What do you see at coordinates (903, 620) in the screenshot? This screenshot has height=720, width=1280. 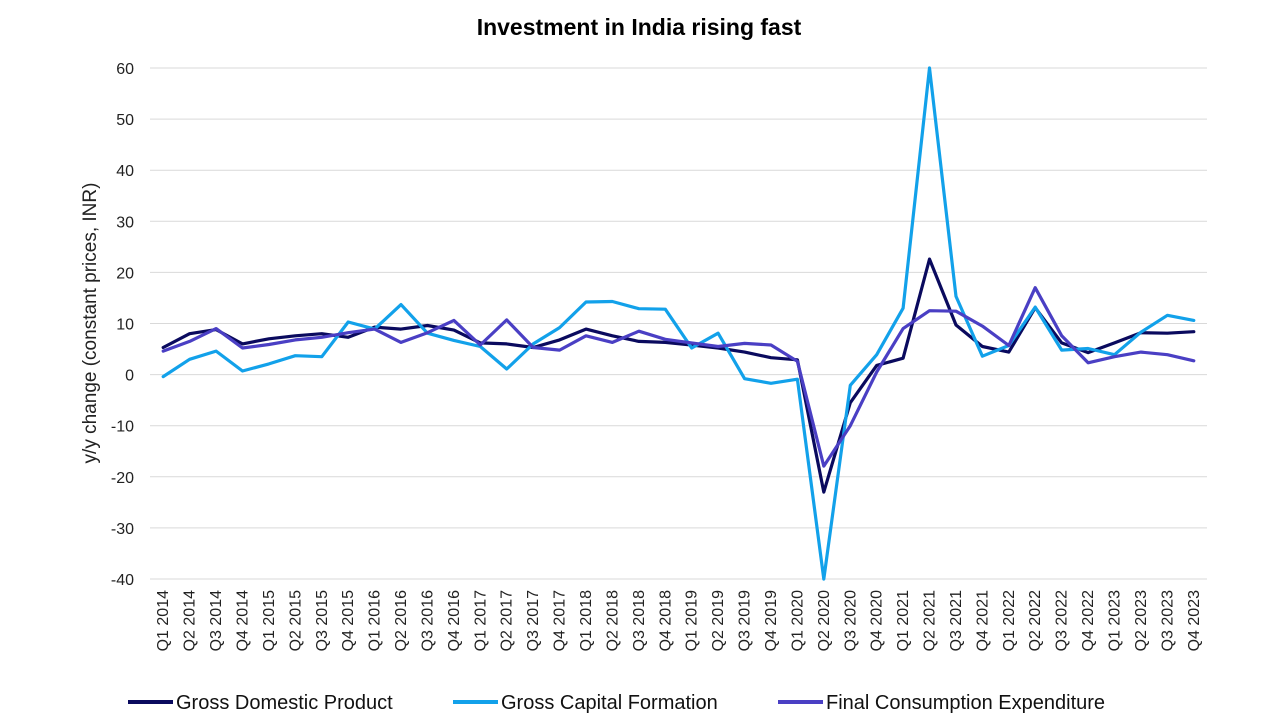 I see `x-tick-label: Q1 2021` at bounding box center [903, 620].